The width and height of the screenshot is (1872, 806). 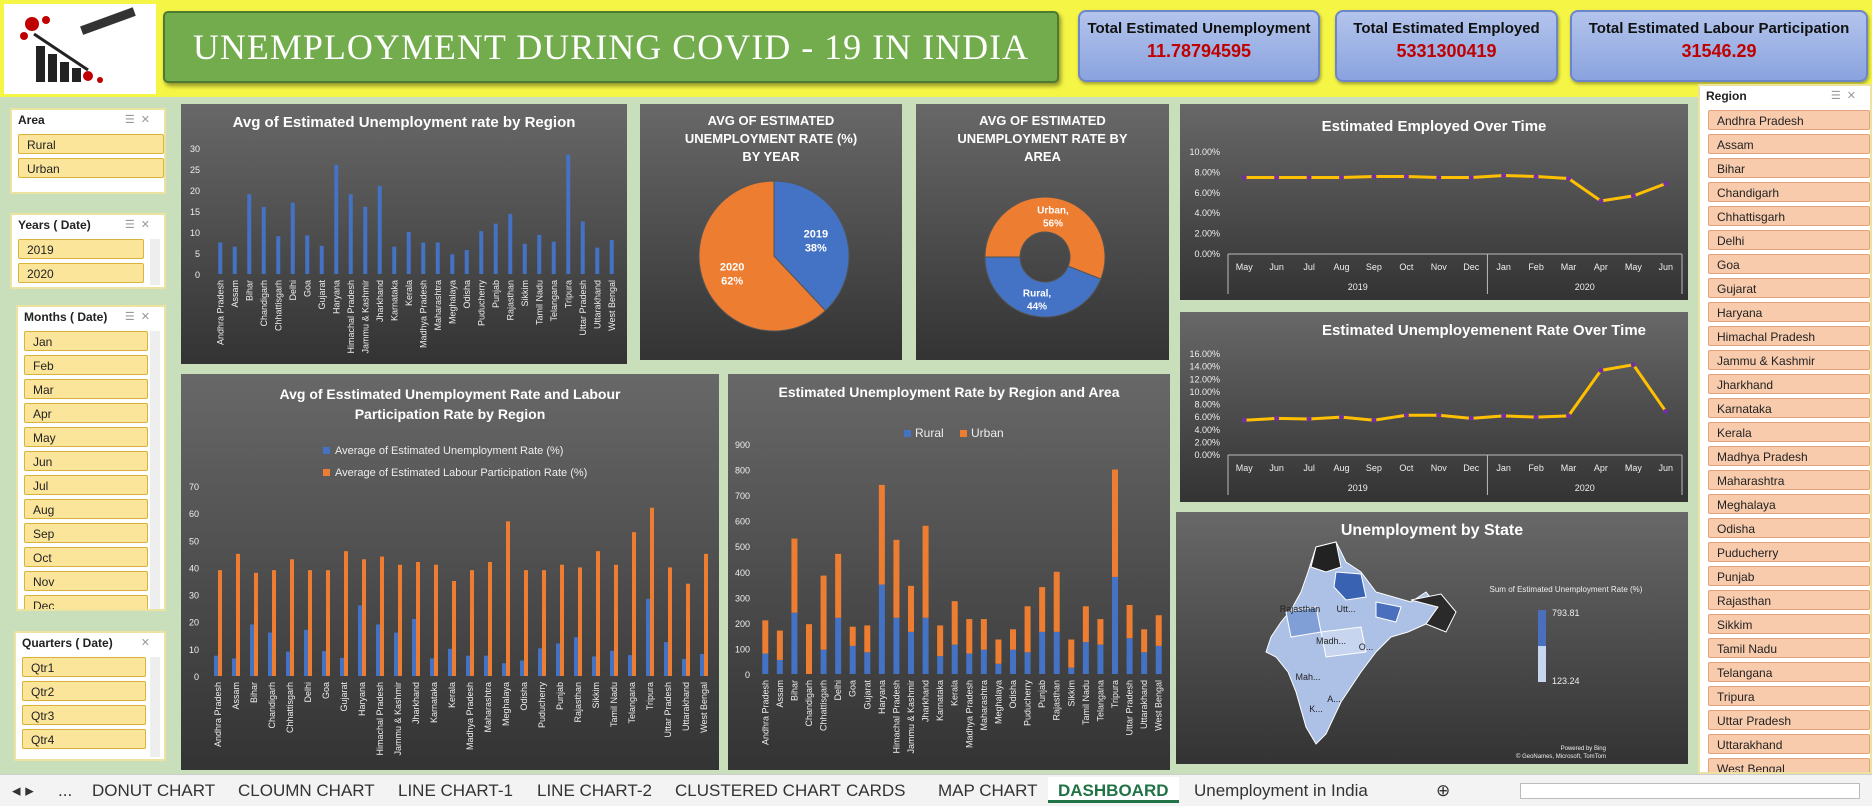 What do you see at coordinates (86, 437) in the screenshot?
I see `slicer-item: May` at bounding box center [86, 437].